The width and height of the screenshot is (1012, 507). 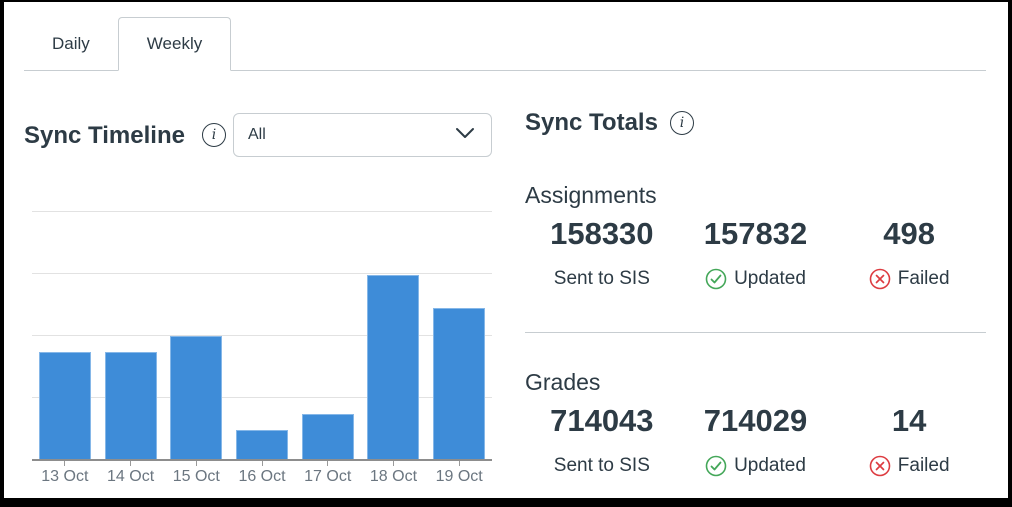 What do you see at coordinates (755, 123) in the screenshot?
I see `totals-header: Sync Totals i` at bounding box center [755, 123].